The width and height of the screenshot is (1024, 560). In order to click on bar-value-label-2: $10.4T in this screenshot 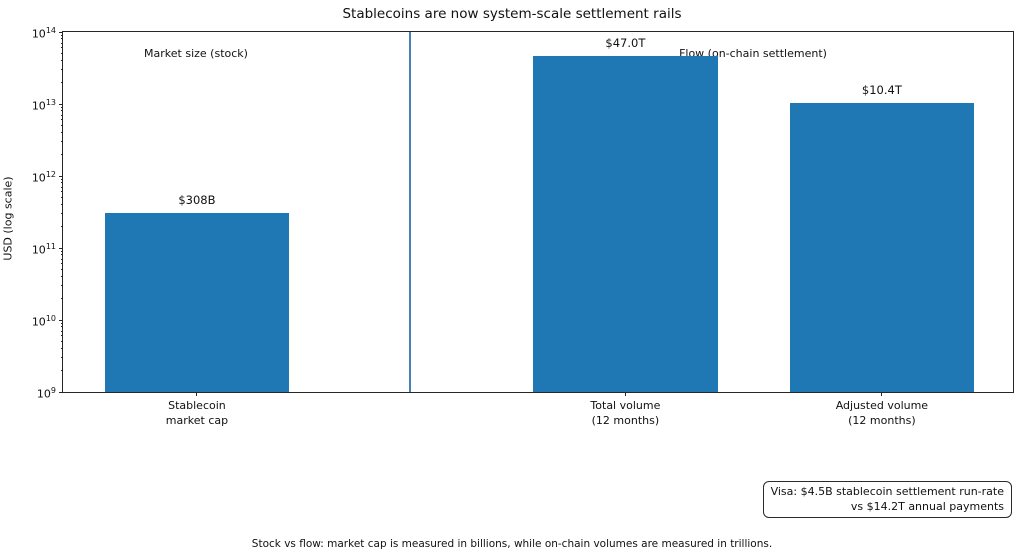, I will do `click(881, 89)`.